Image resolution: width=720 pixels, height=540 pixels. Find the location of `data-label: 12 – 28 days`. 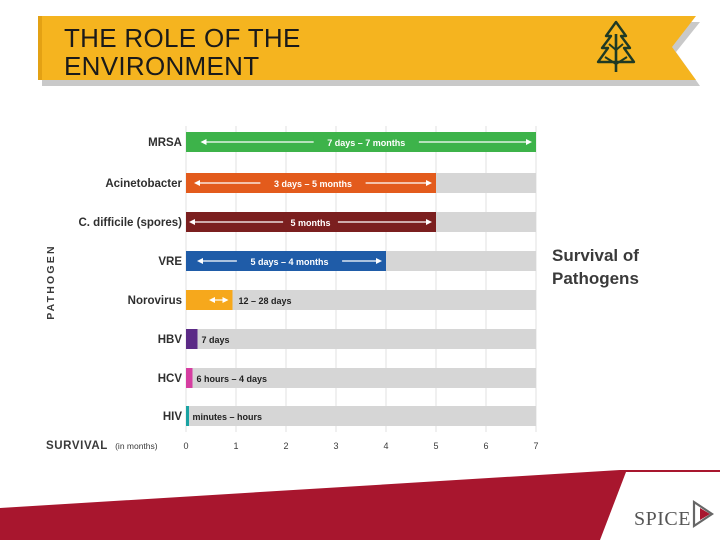

data-label: 12 – 28 days is located at coordinates (265, 301).